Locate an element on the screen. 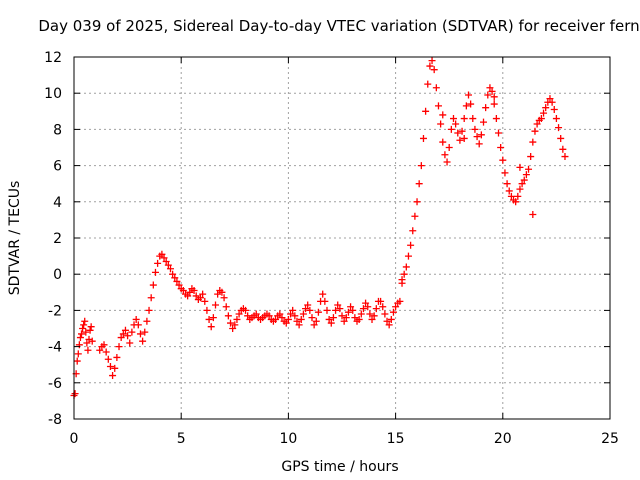 This screenshot has width=640, height=480. y-tick-label-0: -8 is located at coordinates (55, 420).